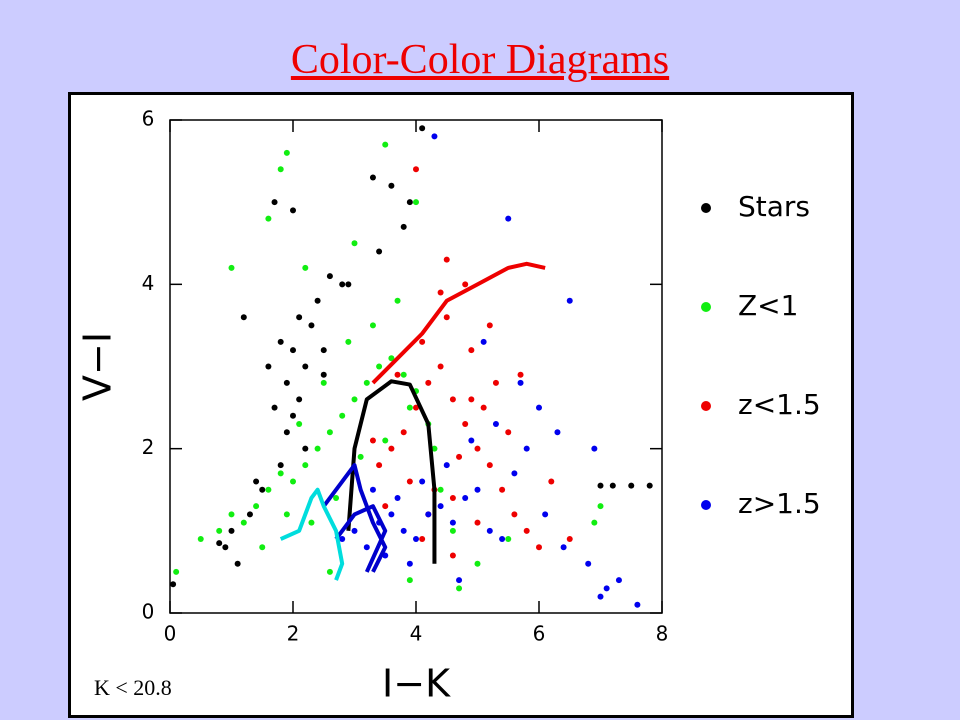 This screenshot has height=720, width=960. I want to click on y-tick-label: 2, so click(148, 447).